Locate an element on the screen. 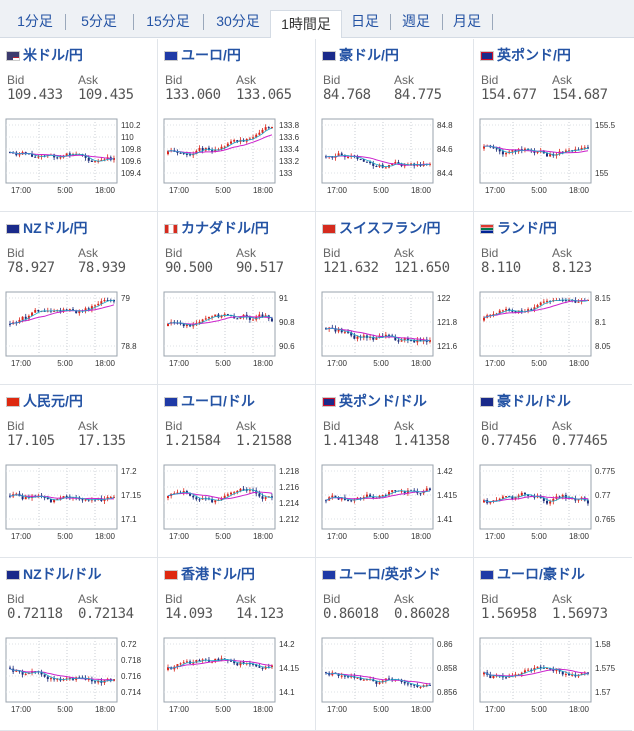 The width and height of the screenshot is (634, 731). mini-chart: 1.42 1.415 1.41 17:00 5:00 18:00 is located at coordinates (396, 502).